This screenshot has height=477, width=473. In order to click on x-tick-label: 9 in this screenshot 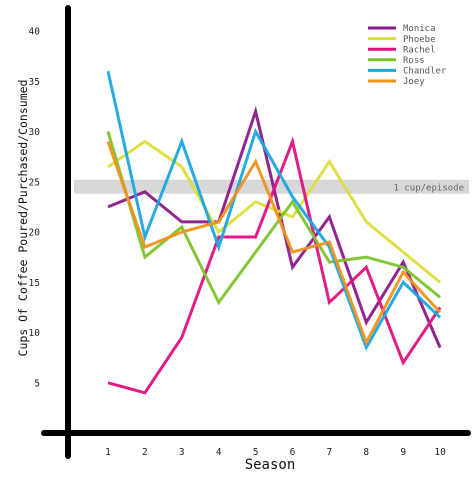, I will do `click(403, 452)`.